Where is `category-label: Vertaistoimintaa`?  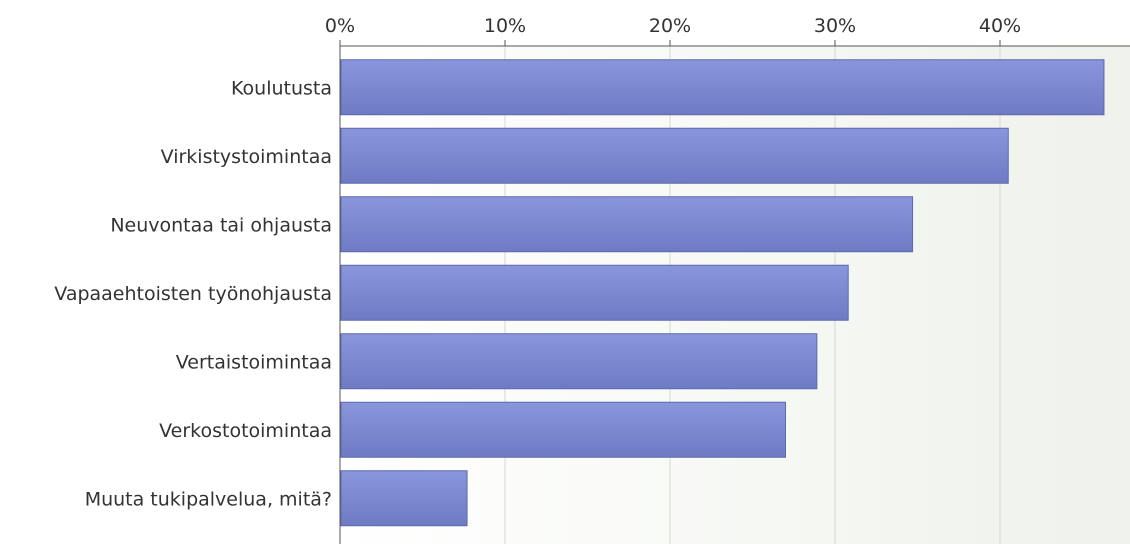
category-label: Vertaistoimintaa is located at coordinates (254, 362).